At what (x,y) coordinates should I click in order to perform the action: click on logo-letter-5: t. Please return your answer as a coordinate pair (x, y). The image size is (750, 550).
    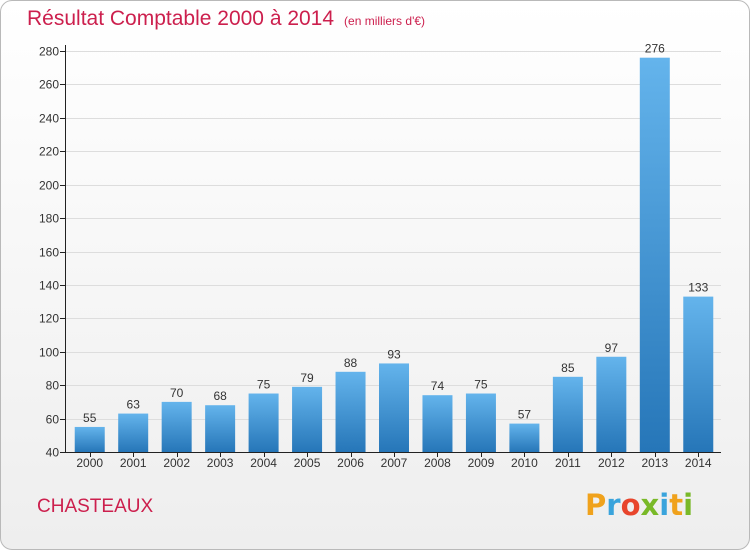
    Looking at the image, I should click on (676, 505).